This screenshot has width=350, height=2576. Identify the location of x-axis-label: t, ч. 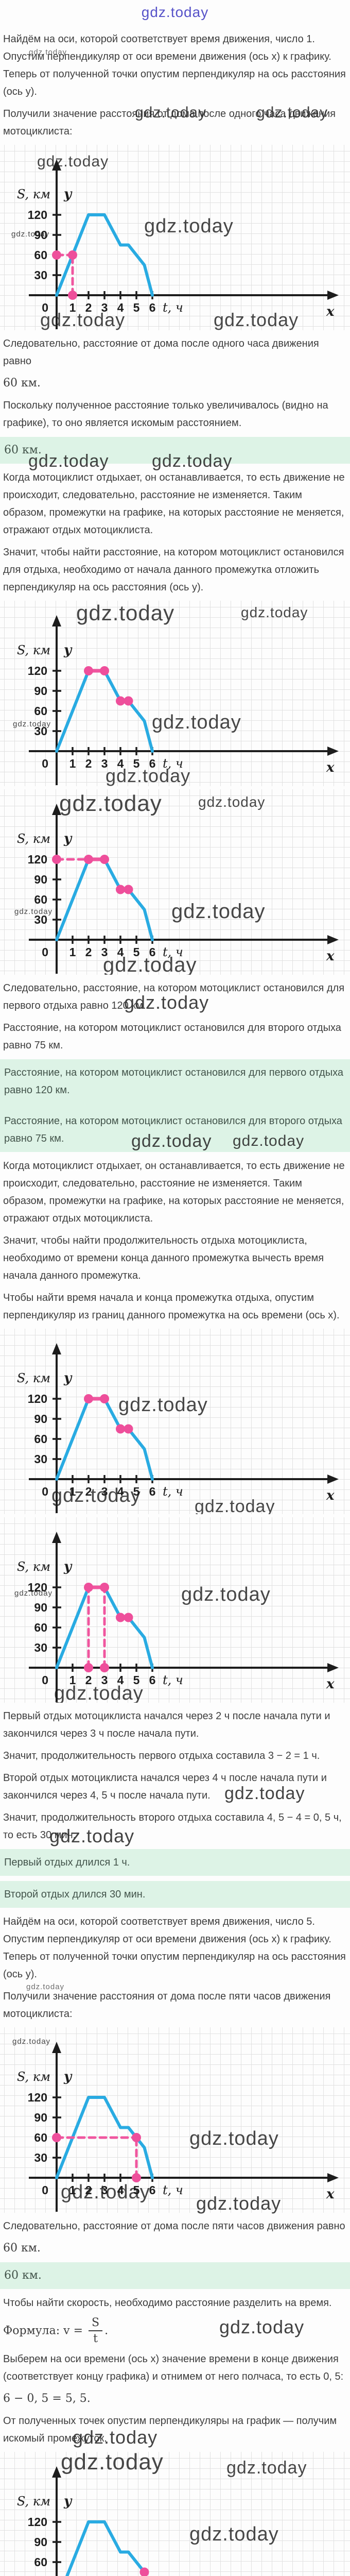
(173, 1491).